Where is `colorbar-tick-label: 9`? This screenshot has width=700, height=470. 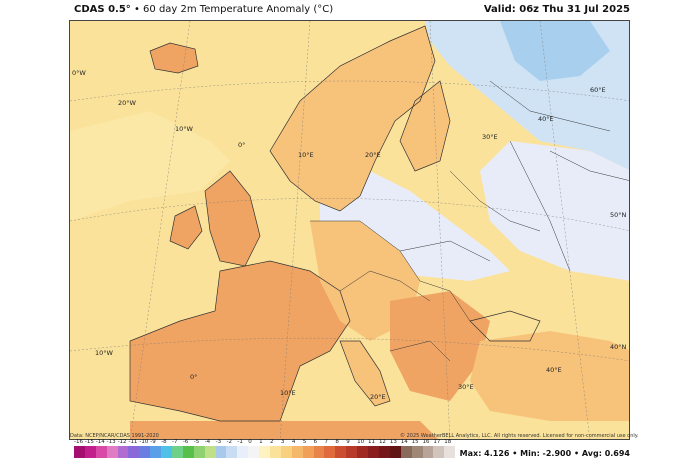
colorbar-tick-label: 9 is located at coordinates (348, 442).